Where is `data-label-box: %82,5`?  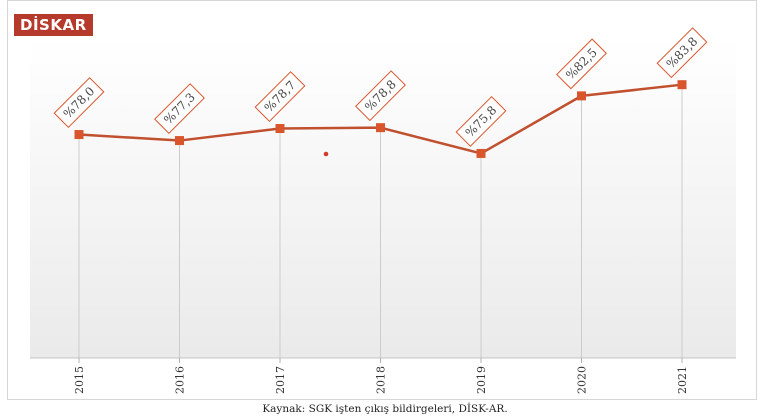
data-label-box: %82,5 is located at coordinates (581, 64).